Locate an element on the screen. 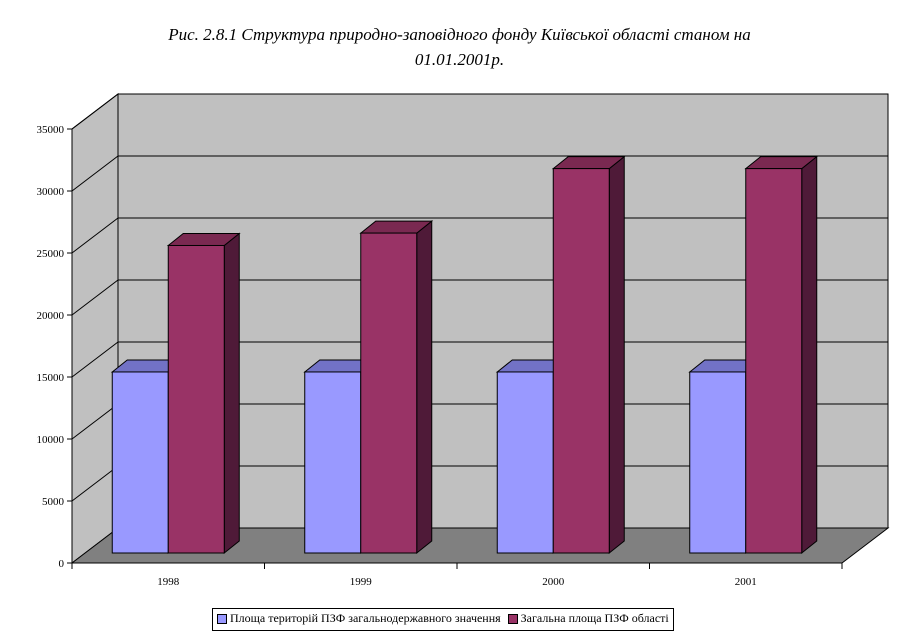  y-tick-label: 20000 is located at coordinates (51, 316).